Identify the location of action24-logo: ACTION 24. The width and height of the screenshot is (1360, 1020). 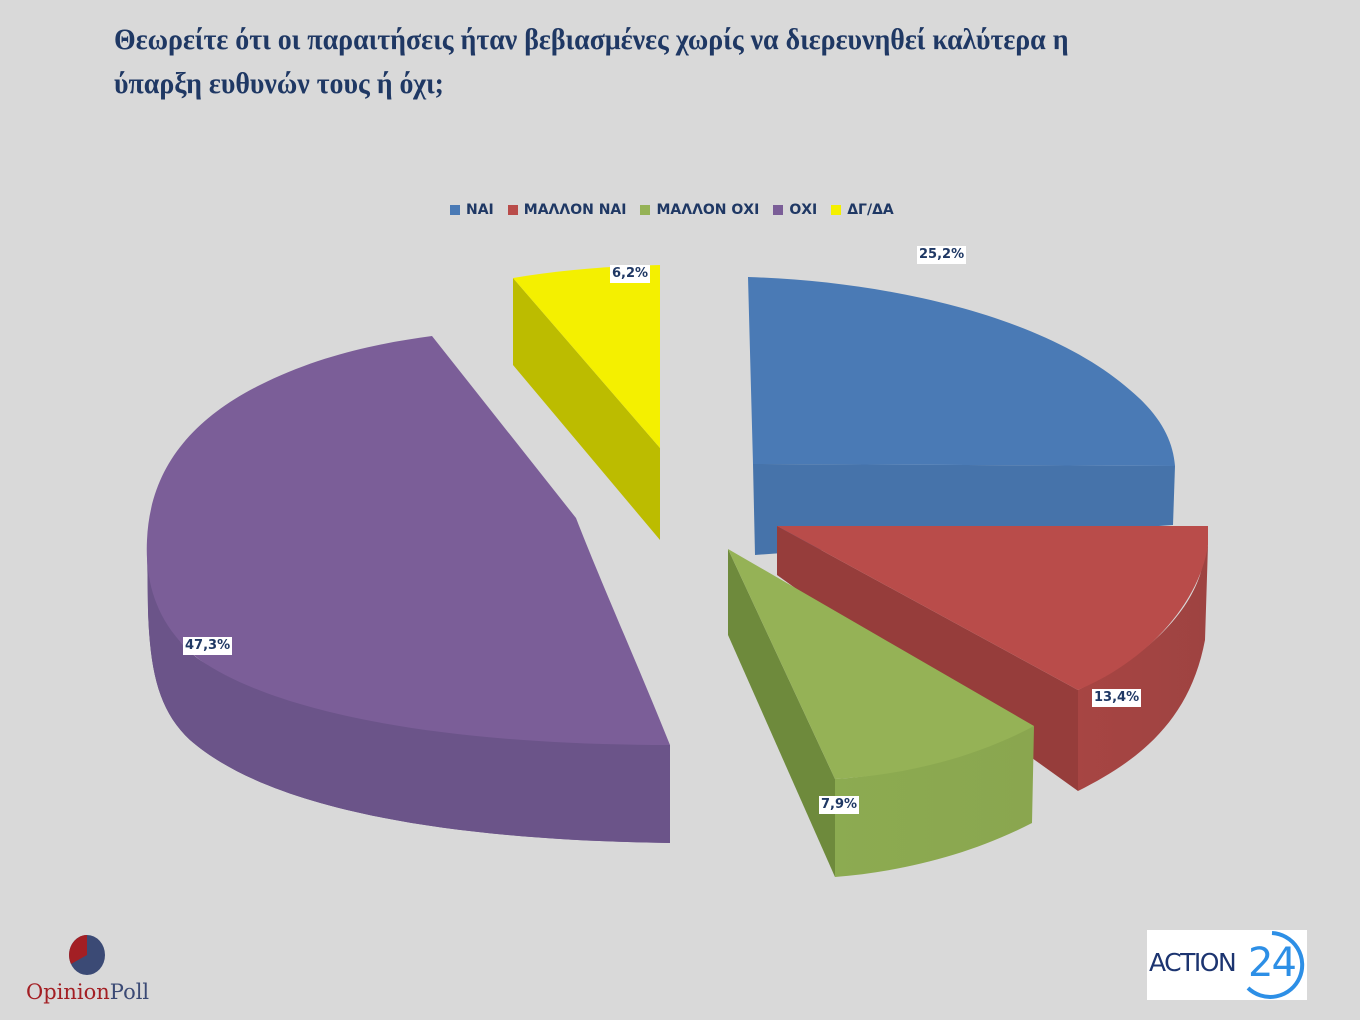
(1227, 965).